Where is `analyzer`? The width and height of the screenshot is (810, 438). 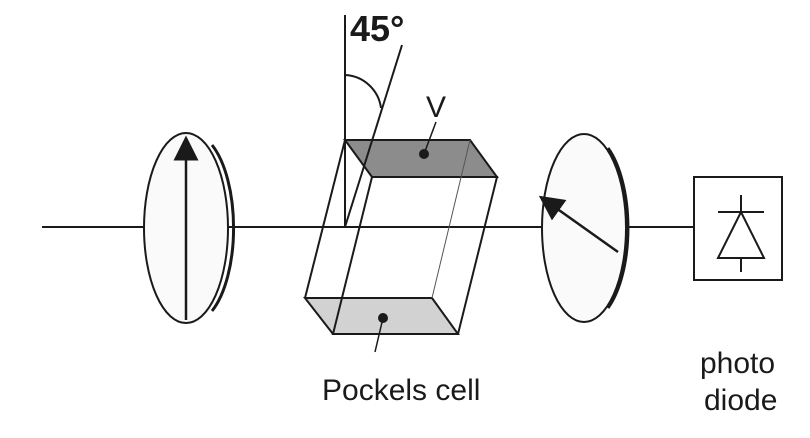
analyzer is located at coordinates (584, 228).